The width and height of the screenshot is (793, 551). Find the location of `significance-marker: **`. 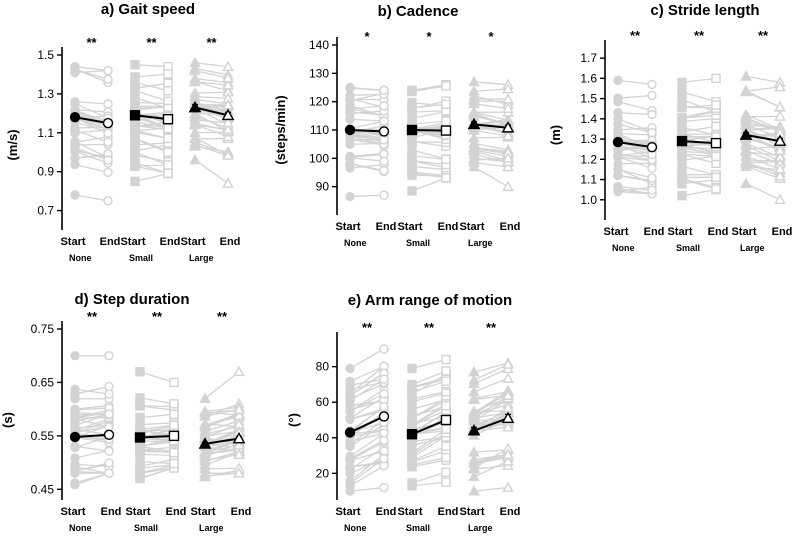

significance-marker: ** is located at coordinates (211, 42).